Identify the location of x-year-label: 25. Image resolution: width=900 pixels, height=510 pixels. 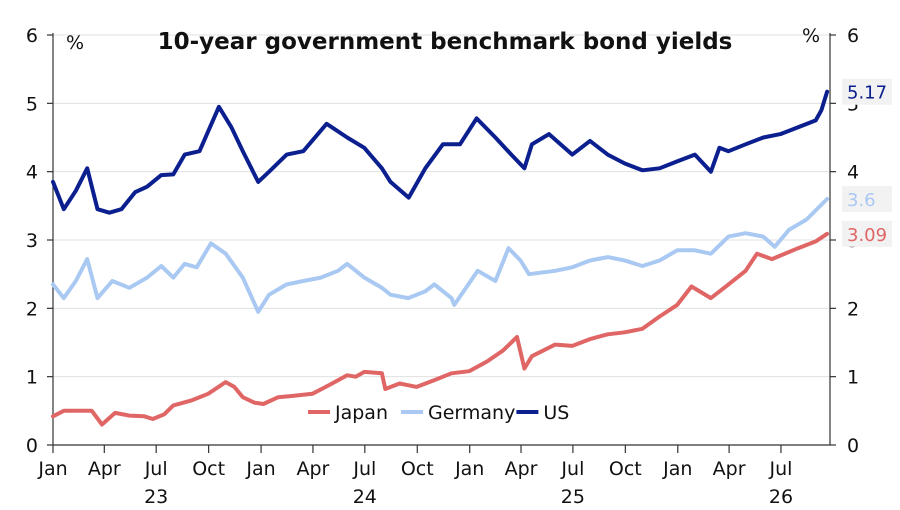
(573, 497).